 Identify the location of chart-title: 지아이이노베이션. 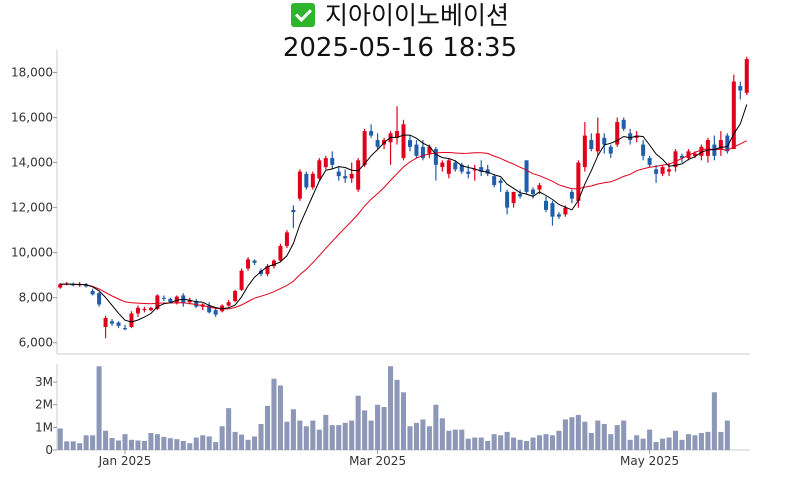
(400, 16).